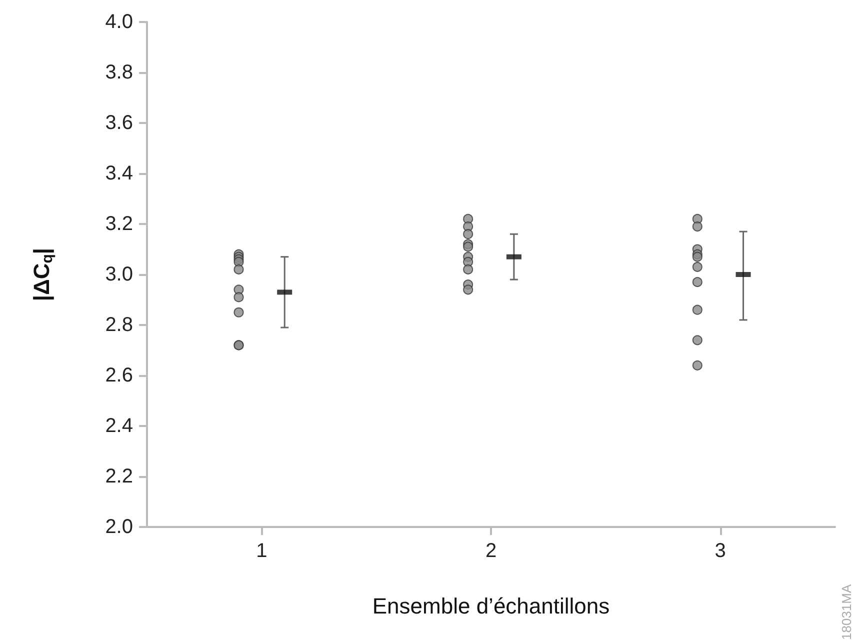  I want to click on x-axis-title: Ensemble d’échantillons, so click(491, 606).